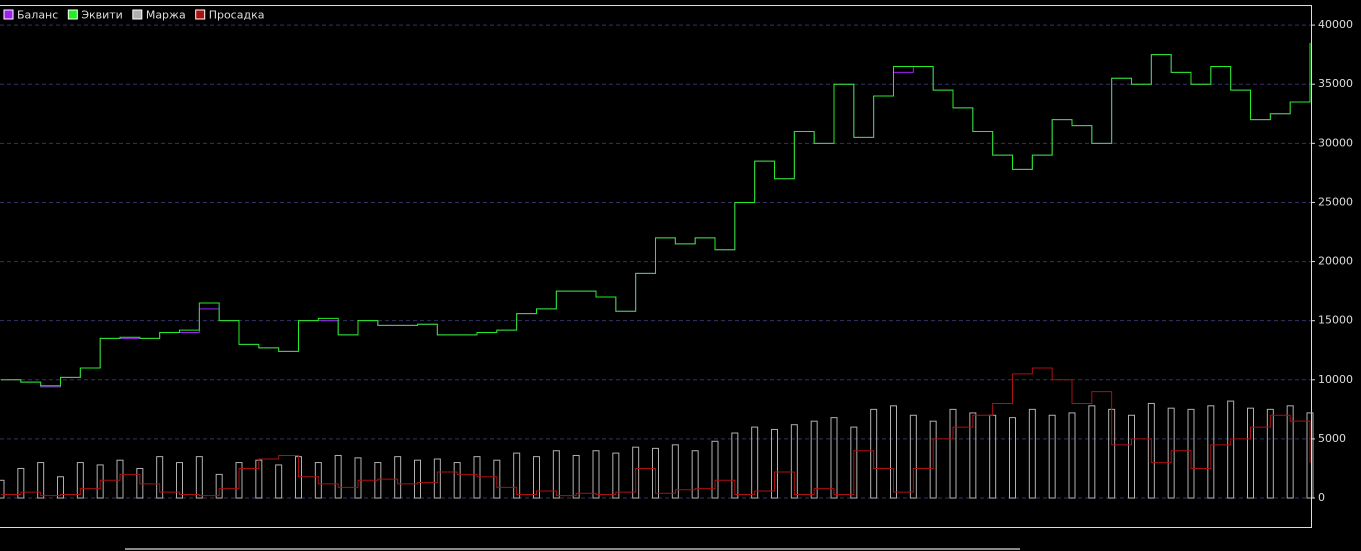 This screenshot has width=1361, height=551. What do you see at coordinates (237, 15) in the screenshot?
I see `legend-label: Просадка` at bounding box center [237, 15].